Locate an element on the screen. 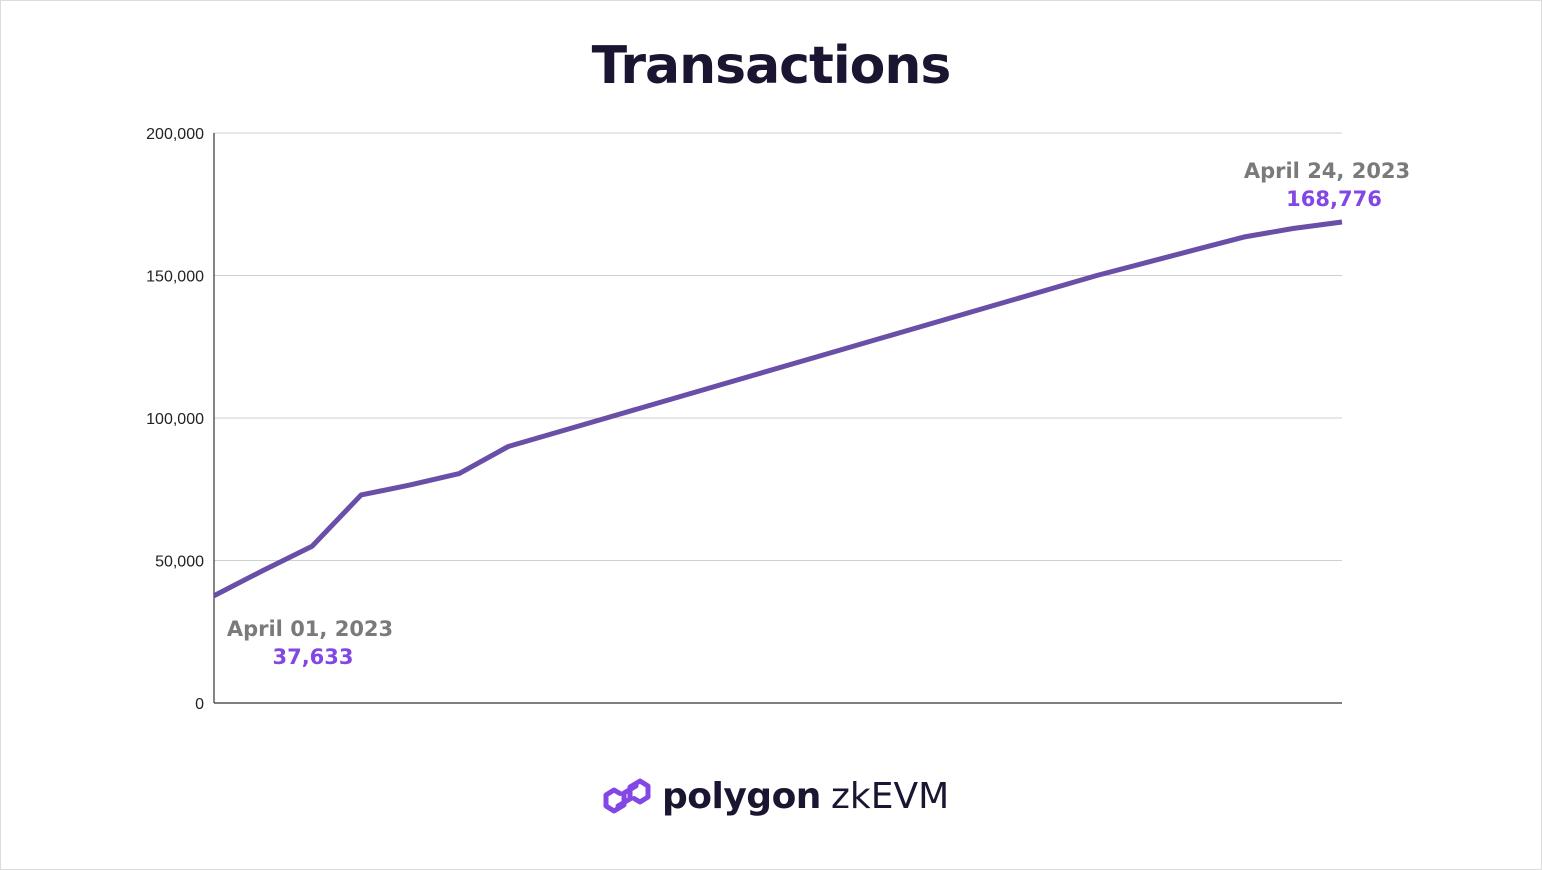 This screenshot has width=1542, height=870. end-annotation-value: 168,776 is located at coordinates (1334, 199).